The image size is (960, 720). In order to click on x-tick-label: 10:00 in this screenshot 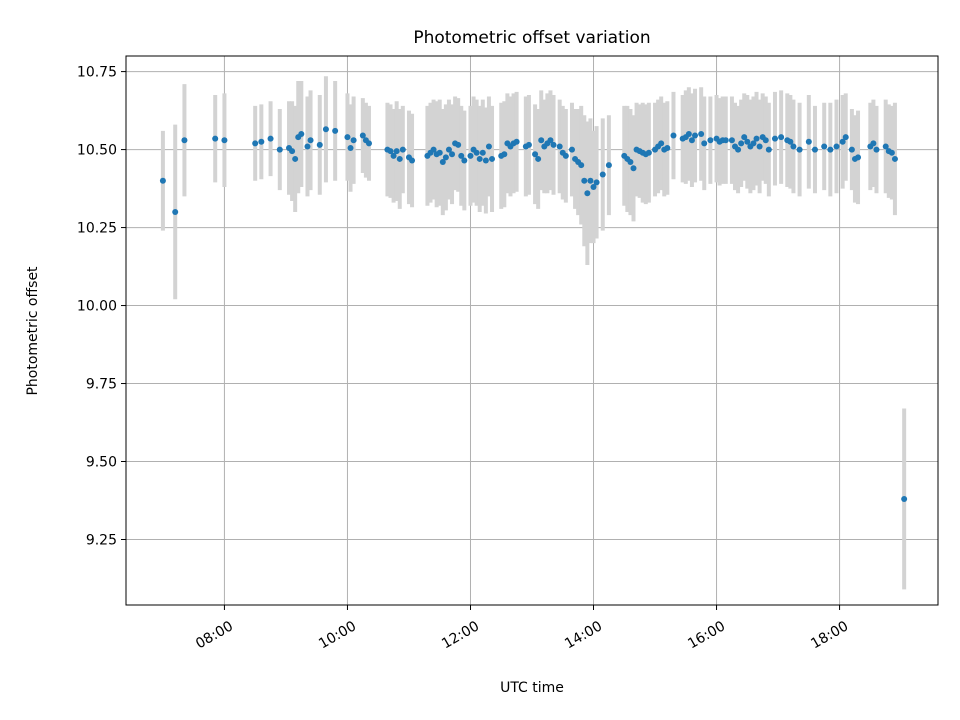, I will do `click(337, 635)`.